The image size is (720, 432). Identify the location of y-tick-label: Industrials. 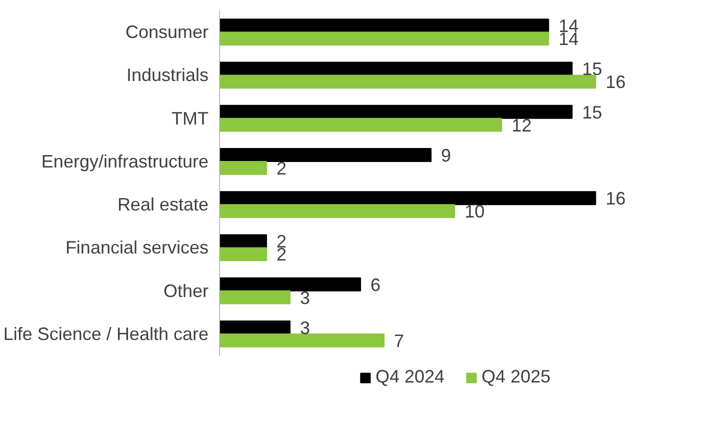
(167, 75).